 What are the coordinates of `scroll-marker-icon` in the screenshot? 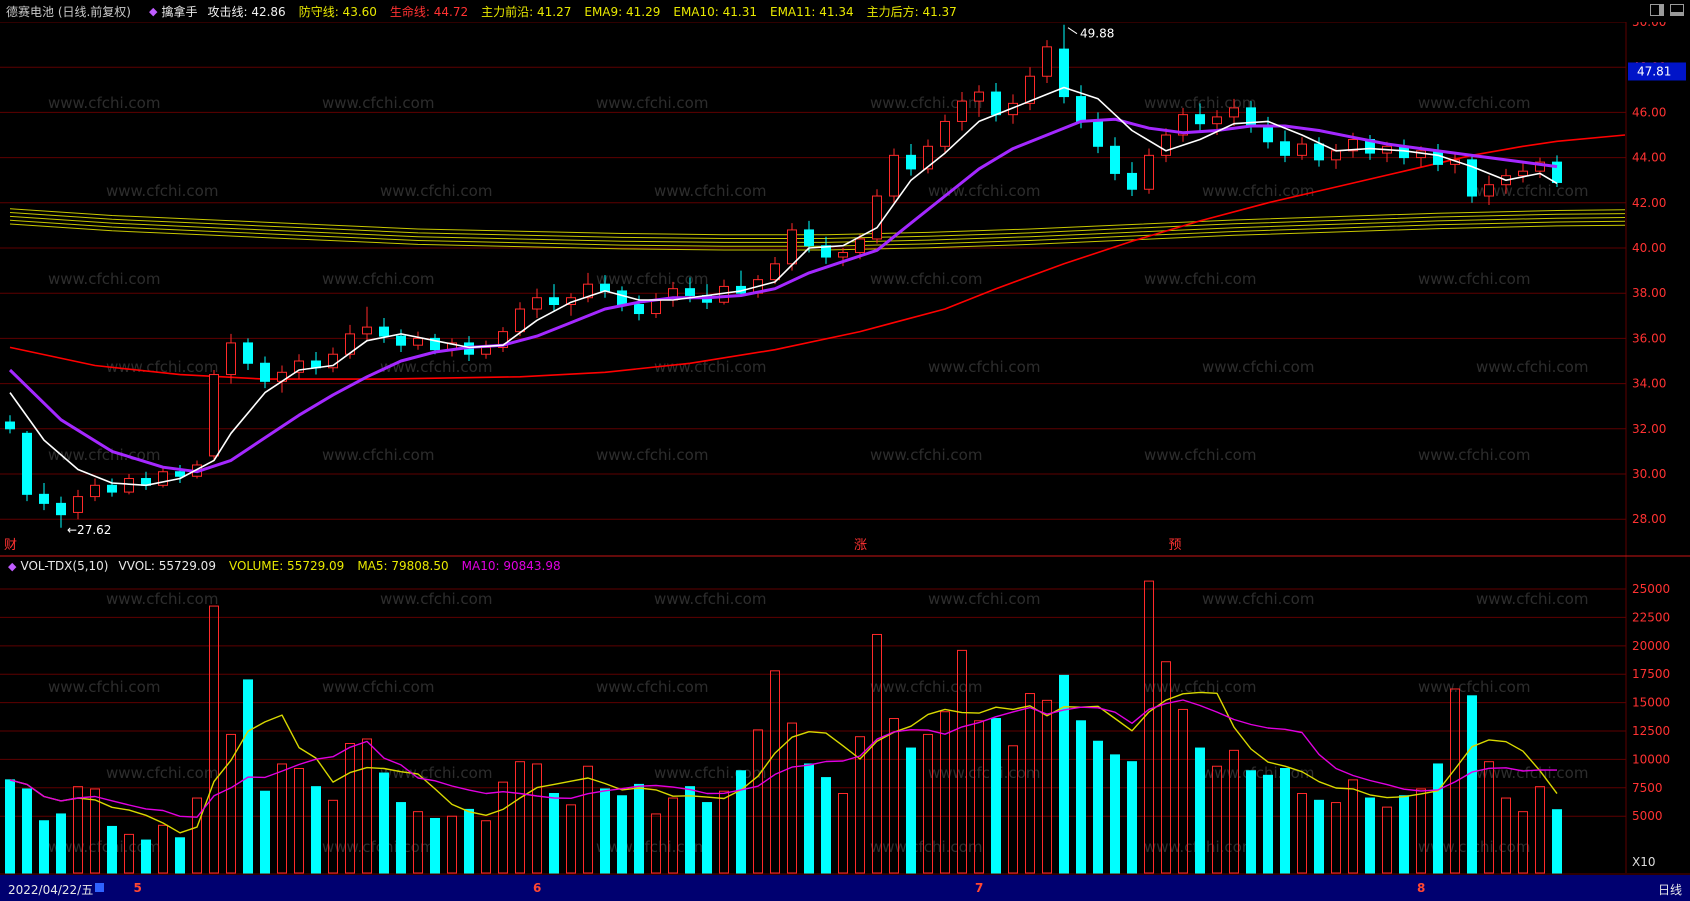 It's located at (99, 887).